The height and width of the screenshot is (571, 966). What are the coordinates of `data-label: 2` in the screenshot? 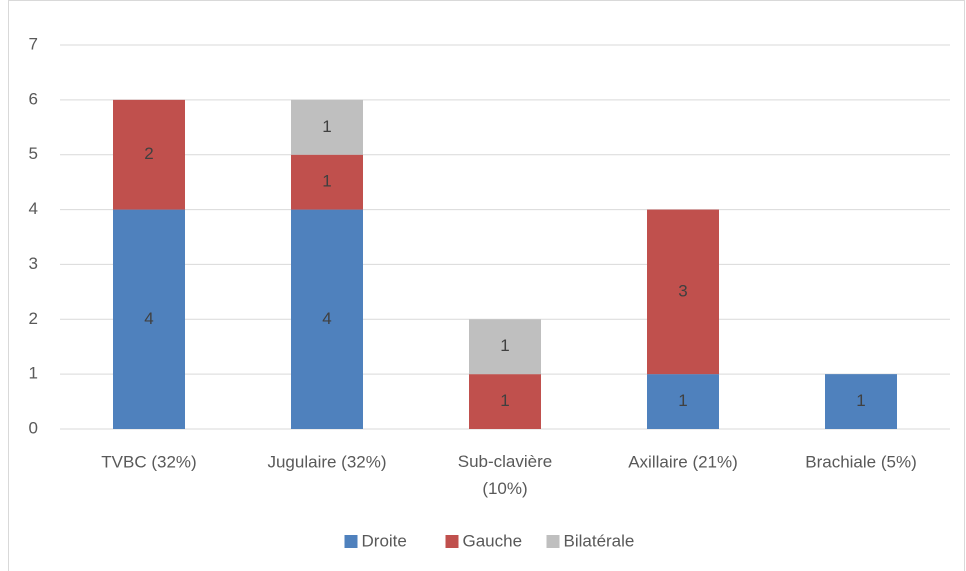 It's located at (148, 153).